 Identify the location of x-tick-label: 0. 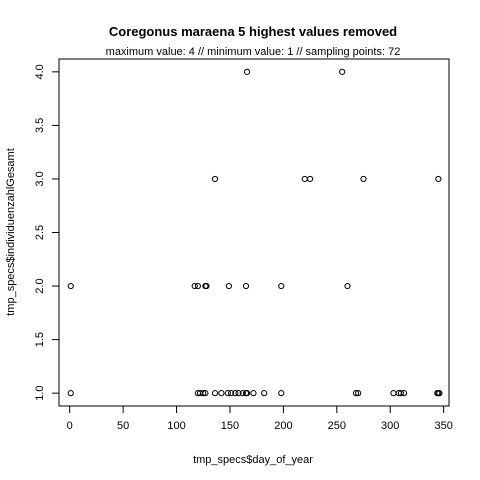
(70, 426).